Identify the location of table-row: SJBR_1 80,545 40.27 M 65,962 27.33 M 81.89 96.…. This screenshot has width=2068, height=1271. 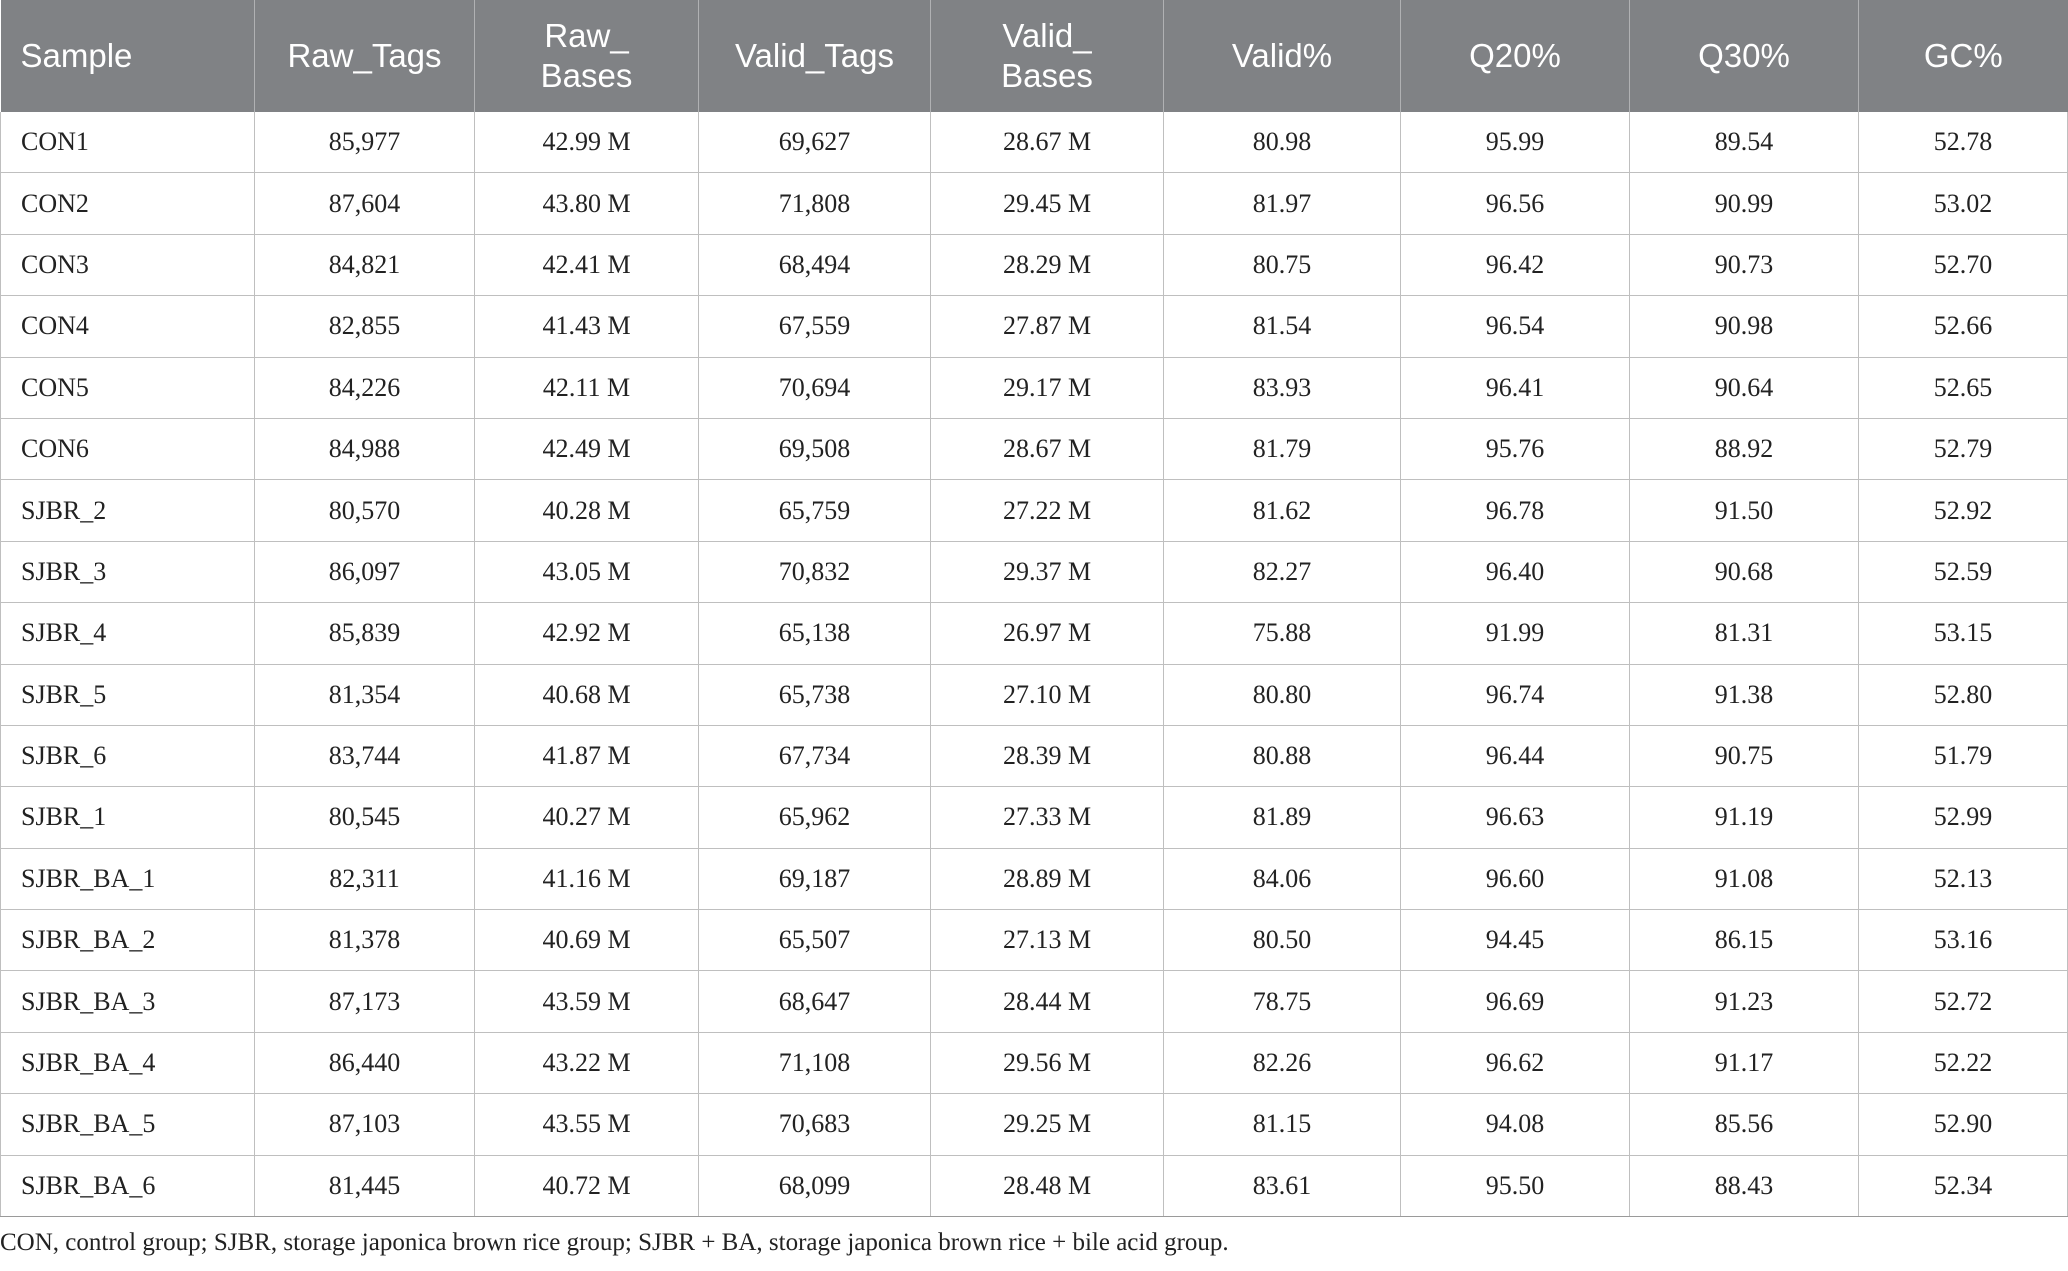
(1034, 817).